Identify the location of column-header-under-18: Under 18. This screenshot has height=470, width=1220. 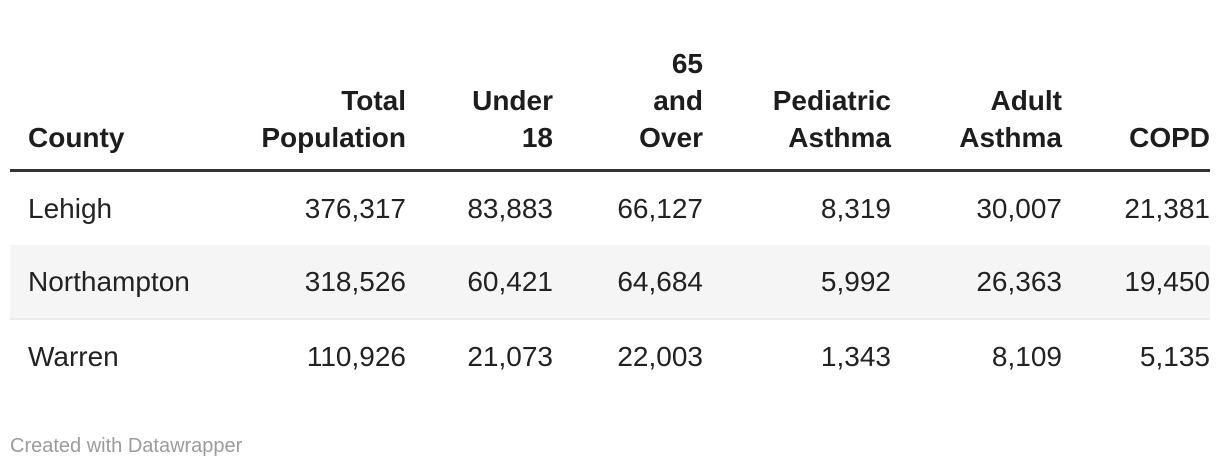
(512, 119).